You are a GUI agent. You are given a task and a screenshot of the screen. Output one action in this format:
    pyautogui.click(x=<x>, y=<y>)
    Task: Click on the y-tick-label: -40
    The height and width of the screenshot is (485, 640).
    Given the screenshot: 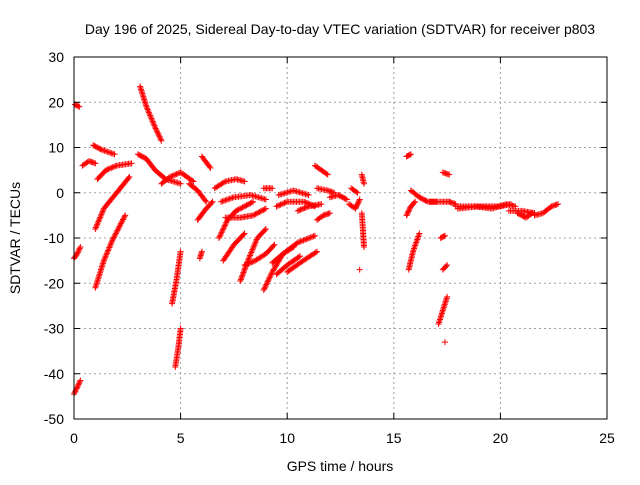 What is the action you would take?
    pyautogui.click(x=54, y=374)
    